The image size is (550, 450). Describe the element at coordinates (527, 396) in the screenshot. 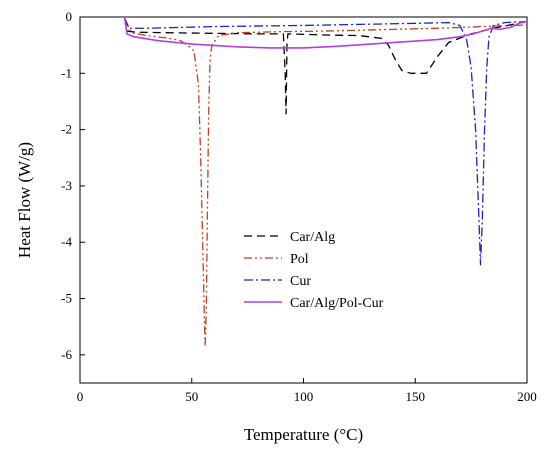

I see `x-tick-label: 200` at that location.